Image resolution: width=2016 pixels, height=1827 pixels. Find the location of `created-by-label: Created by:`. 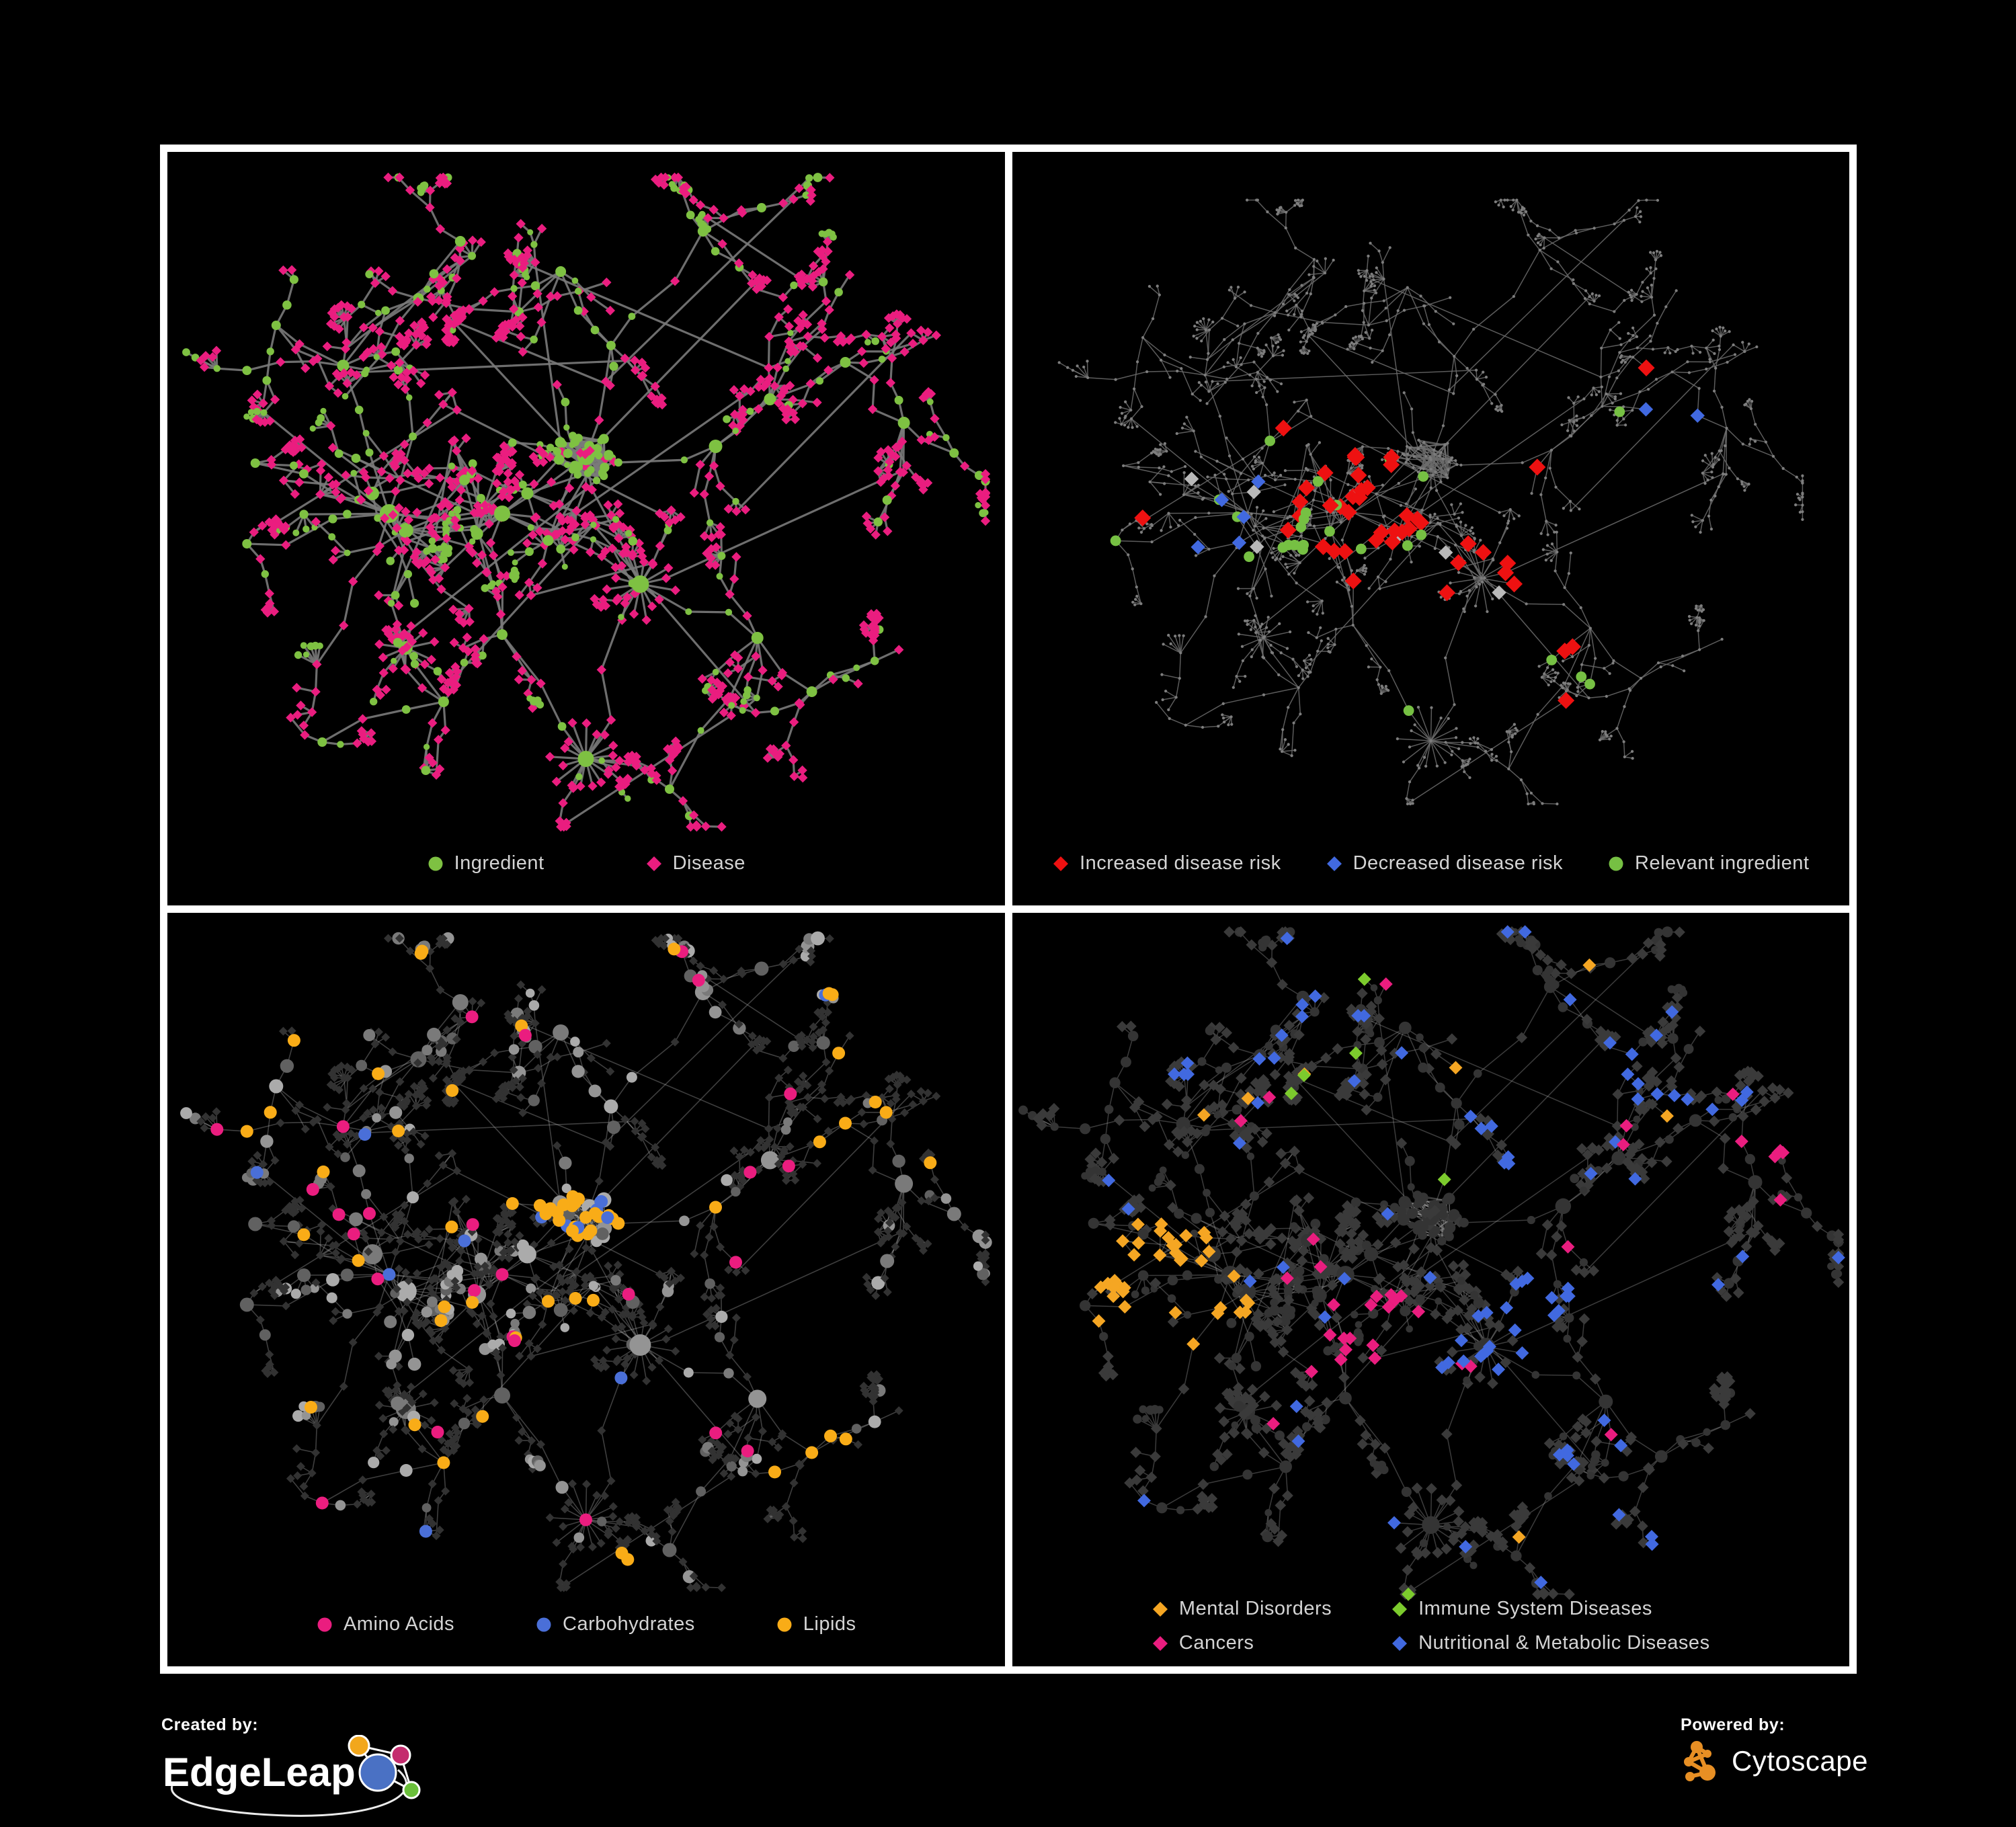

created-by-label: Created by: is located at coordinates (305, 1725).